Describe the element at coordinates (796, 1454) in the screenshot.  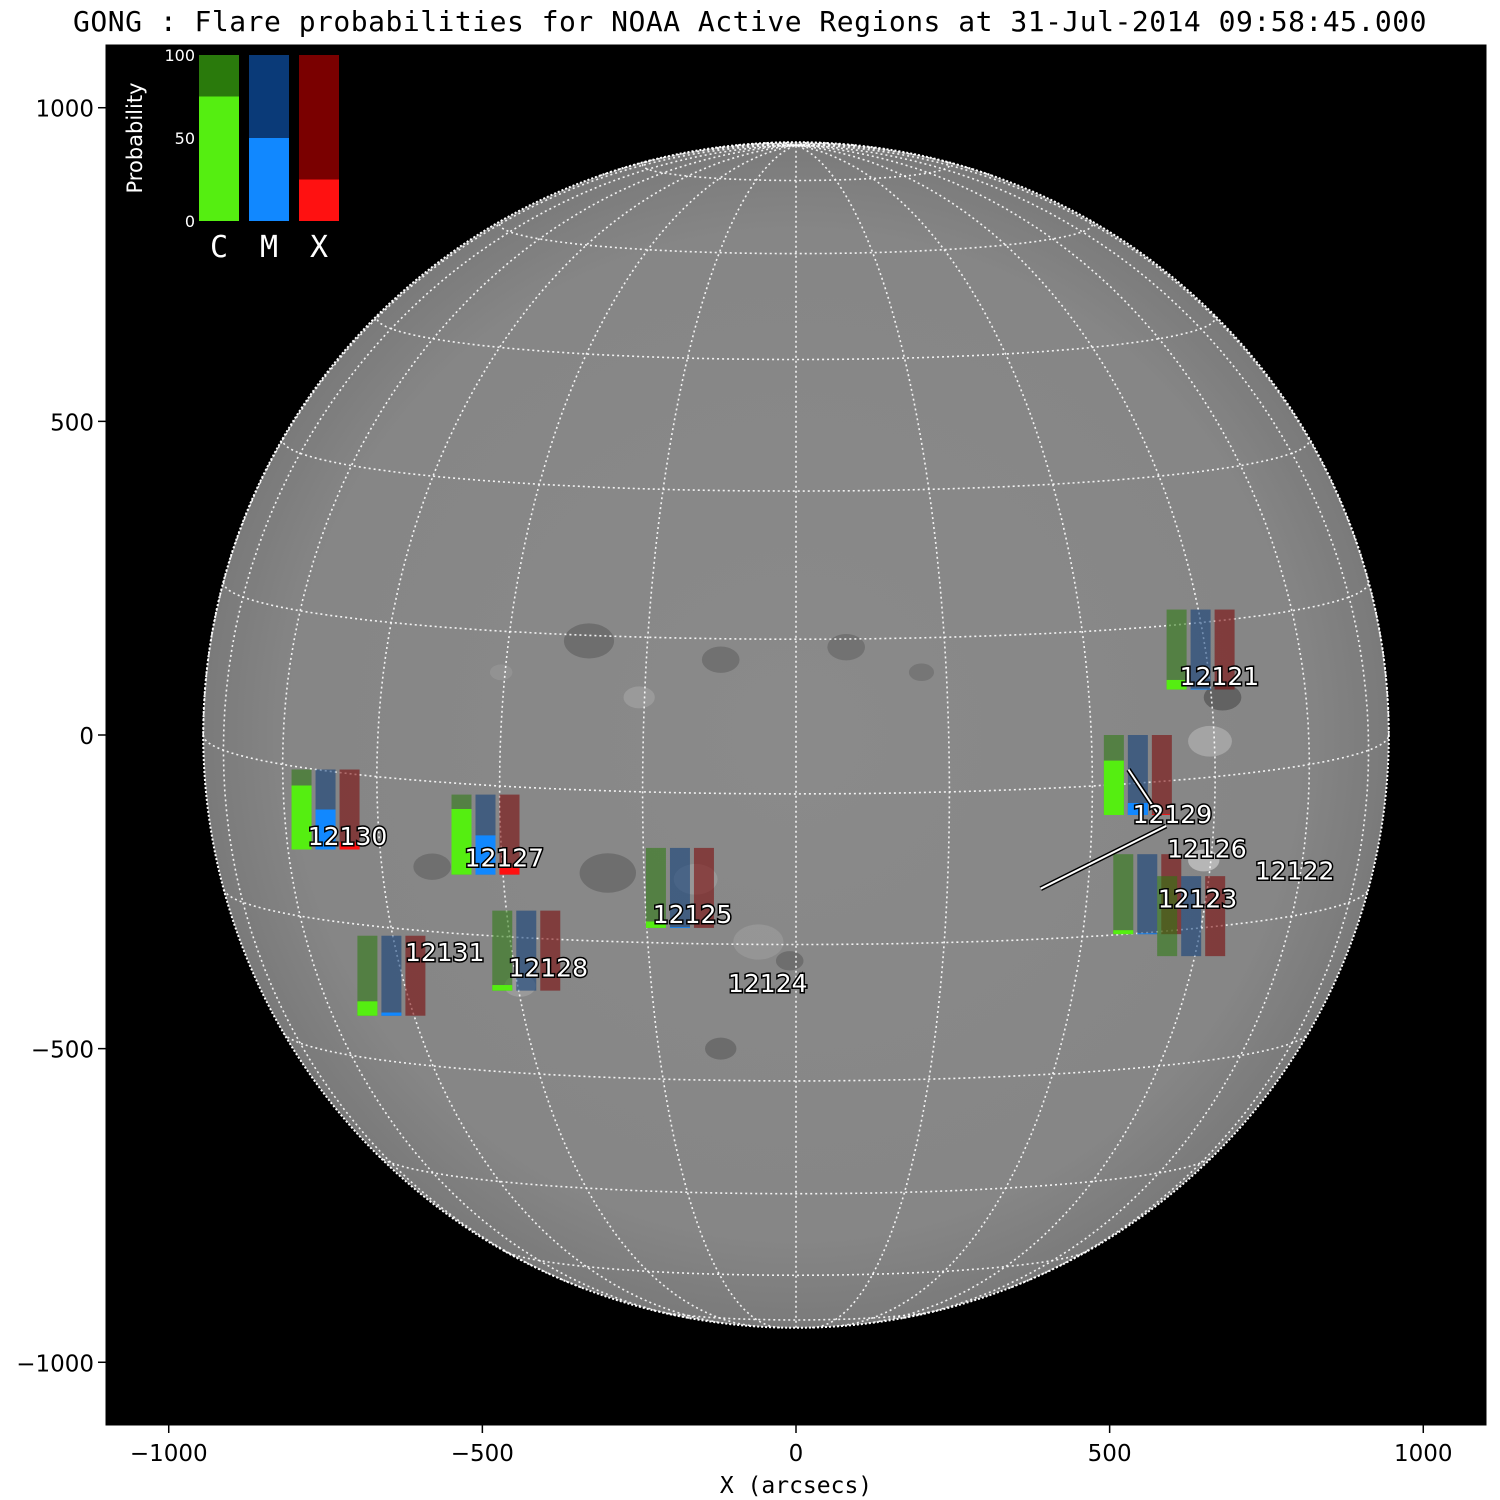
I see `x-tick-label: 0` at that location.